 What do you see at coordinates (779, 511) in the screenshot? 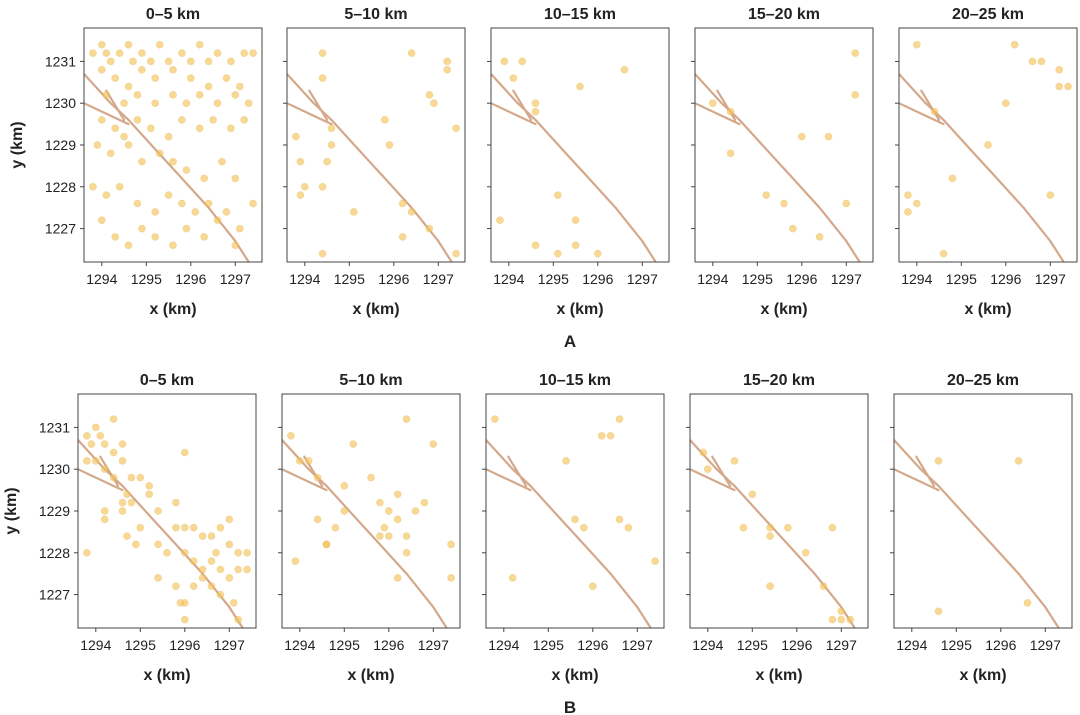
I see `plot-frame` at bounding box center [779, 511].